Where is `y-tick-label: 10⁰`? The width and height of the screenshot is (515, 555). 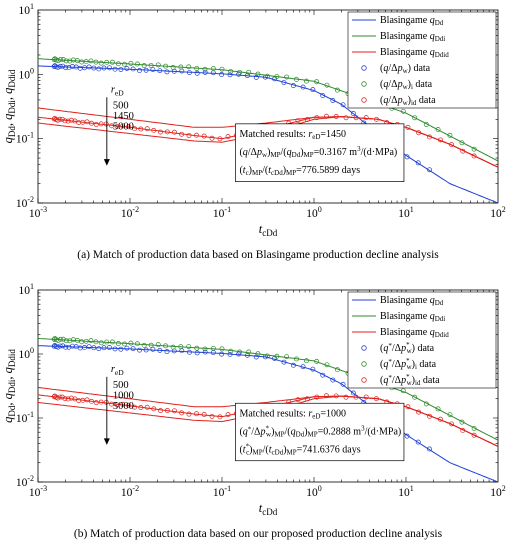 y-tick-label: 10⁰ is located at coordinates (27, 353).